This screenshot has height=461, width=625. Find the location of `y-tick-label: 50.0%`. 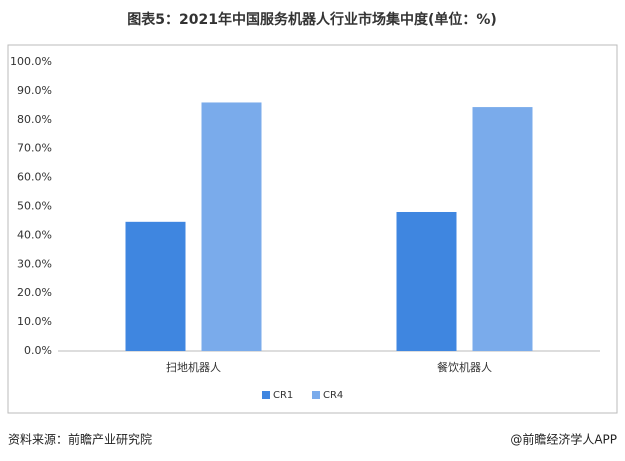

y-tick-label: 50.0% is located at coordinates (34, 206).